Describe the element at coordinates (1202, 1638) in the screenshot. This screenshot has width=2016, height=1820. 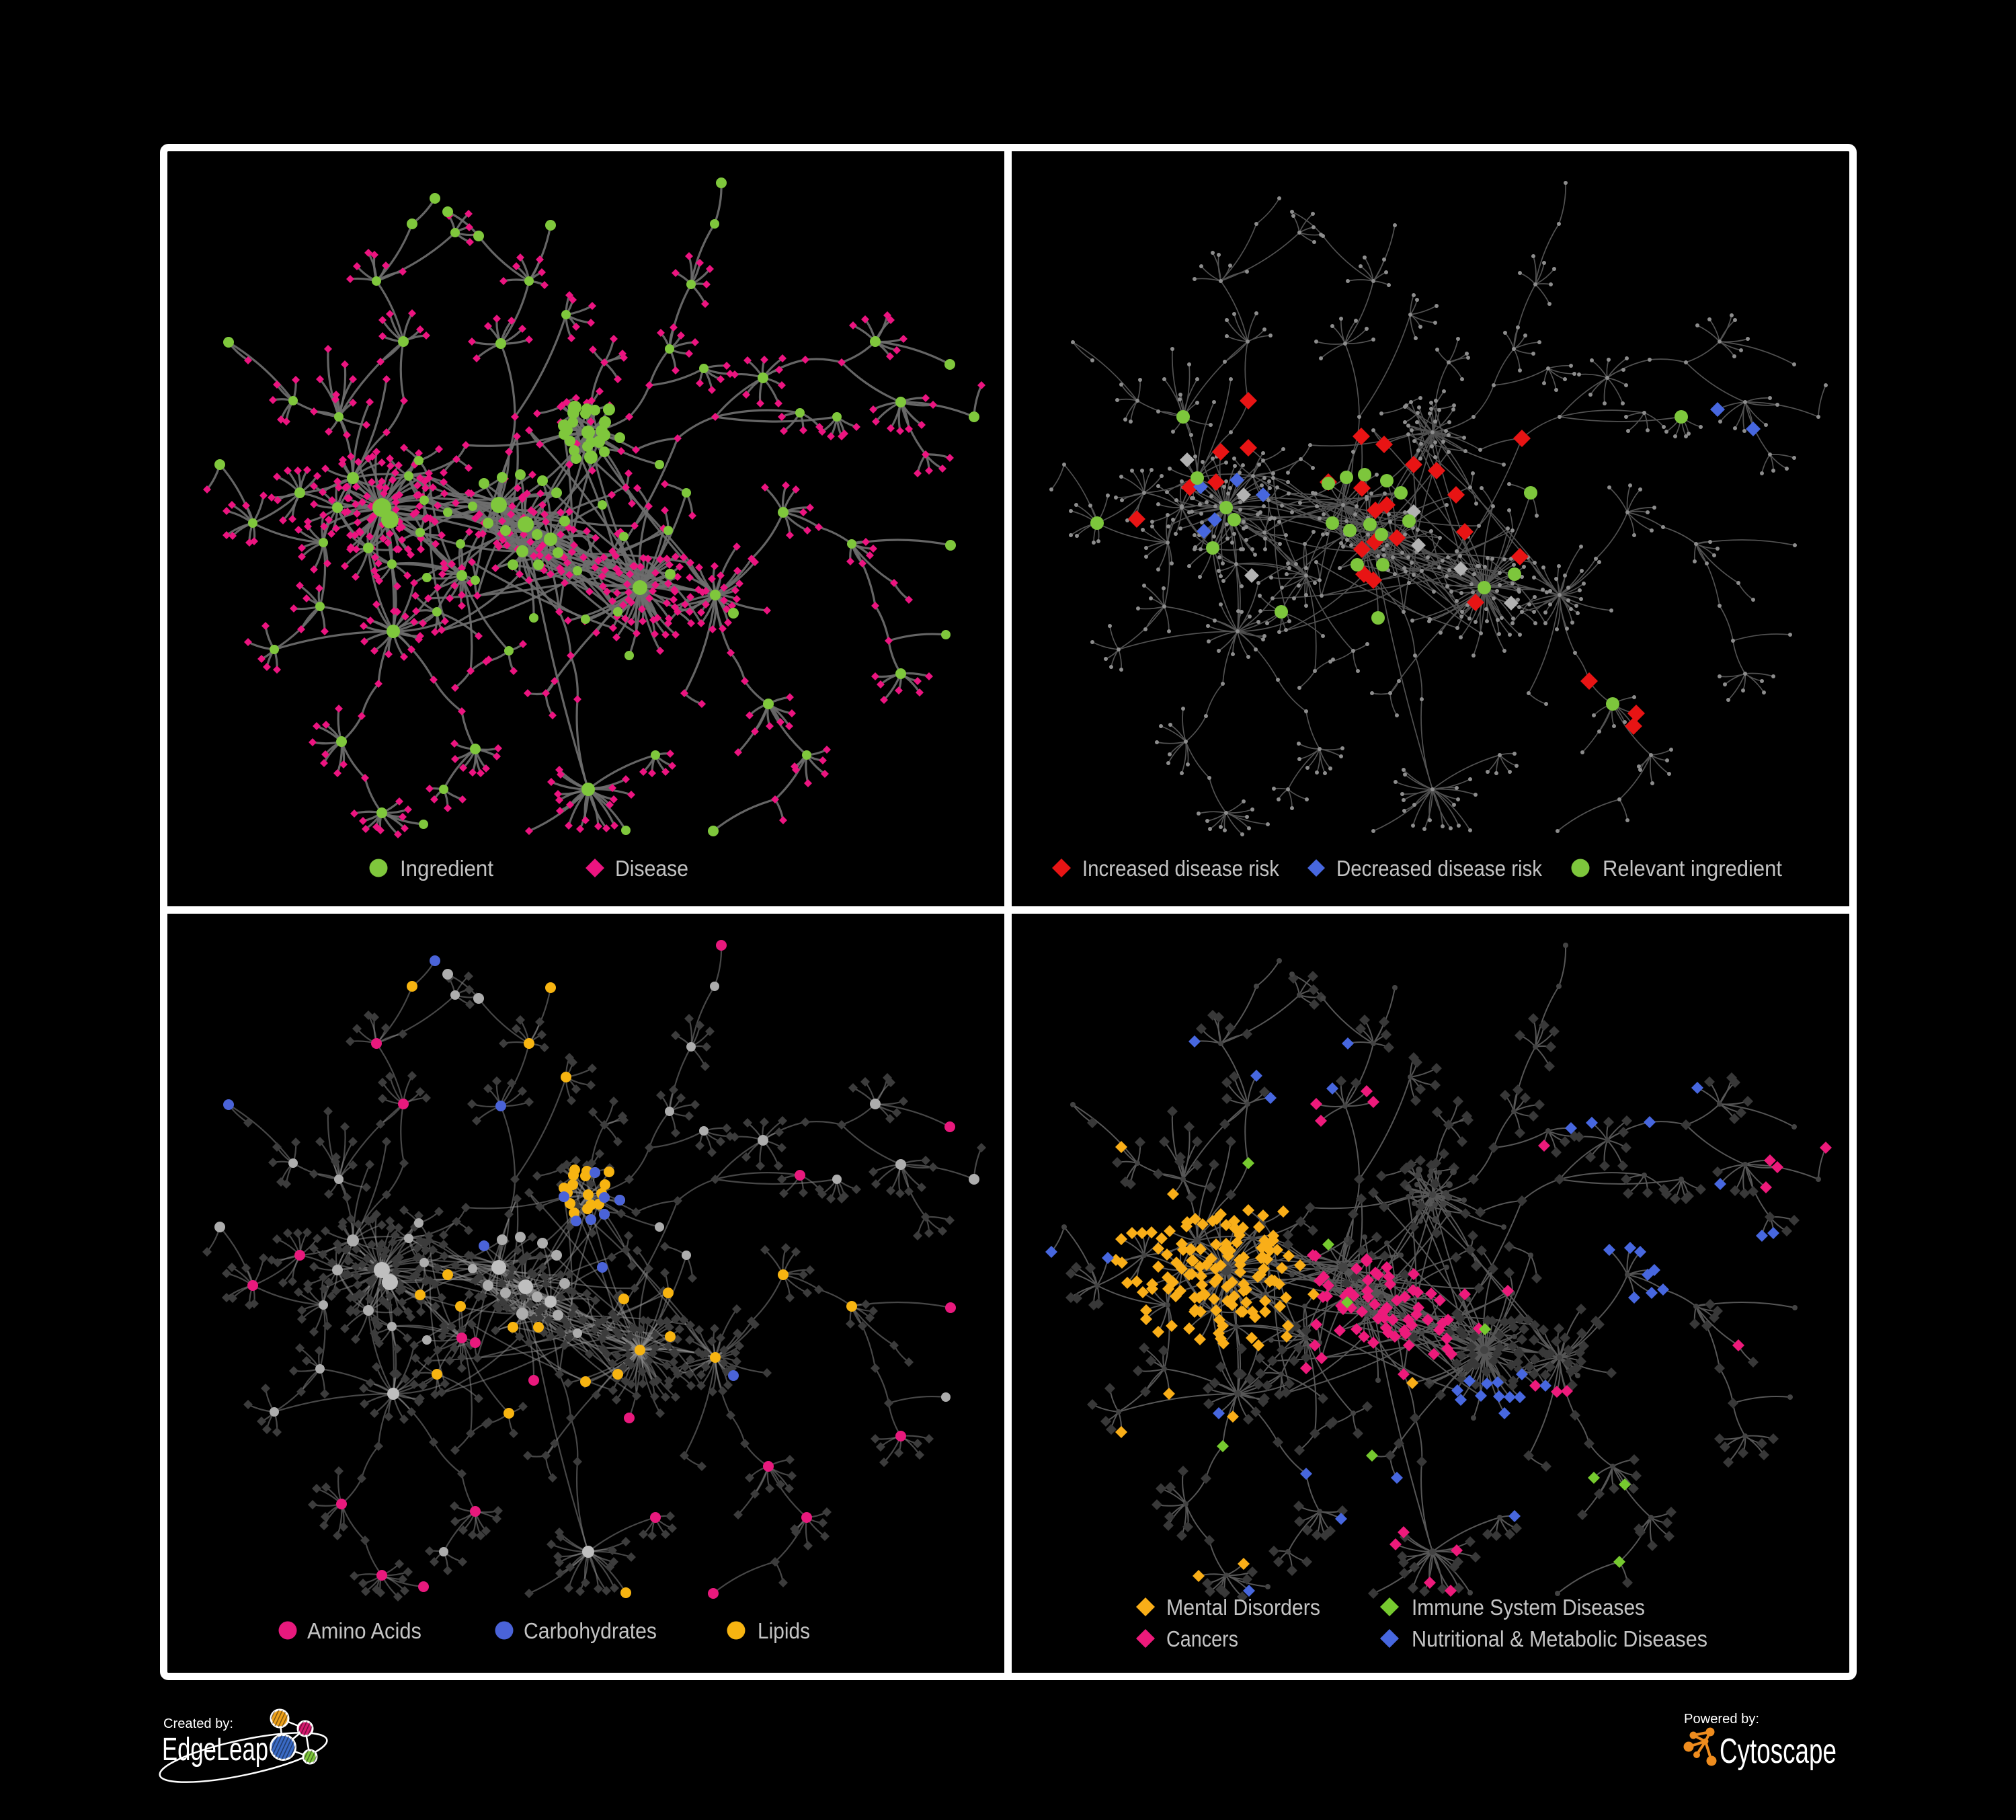
I see `svg-text: Cancers` at that location.